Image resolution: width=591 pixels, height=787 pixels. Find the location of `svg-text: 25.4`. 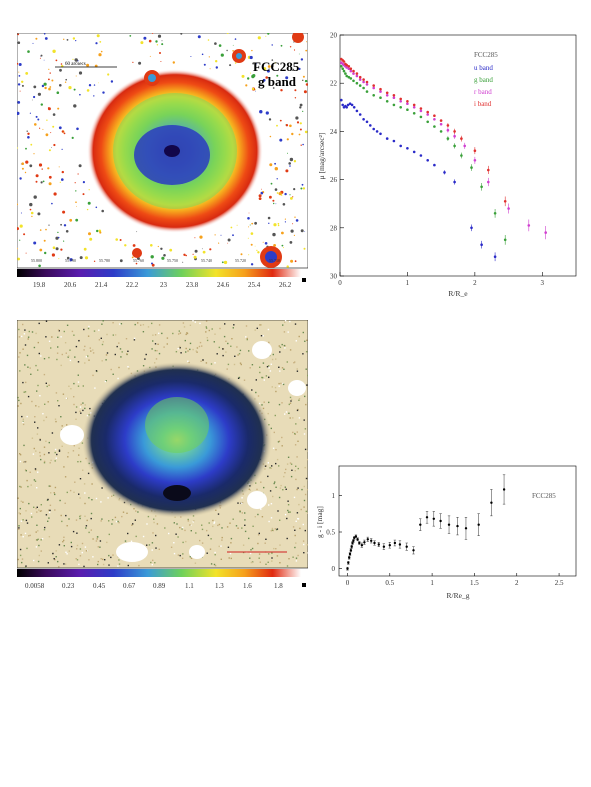

svg-text: 25.4 is located at coordinates (254, 285).